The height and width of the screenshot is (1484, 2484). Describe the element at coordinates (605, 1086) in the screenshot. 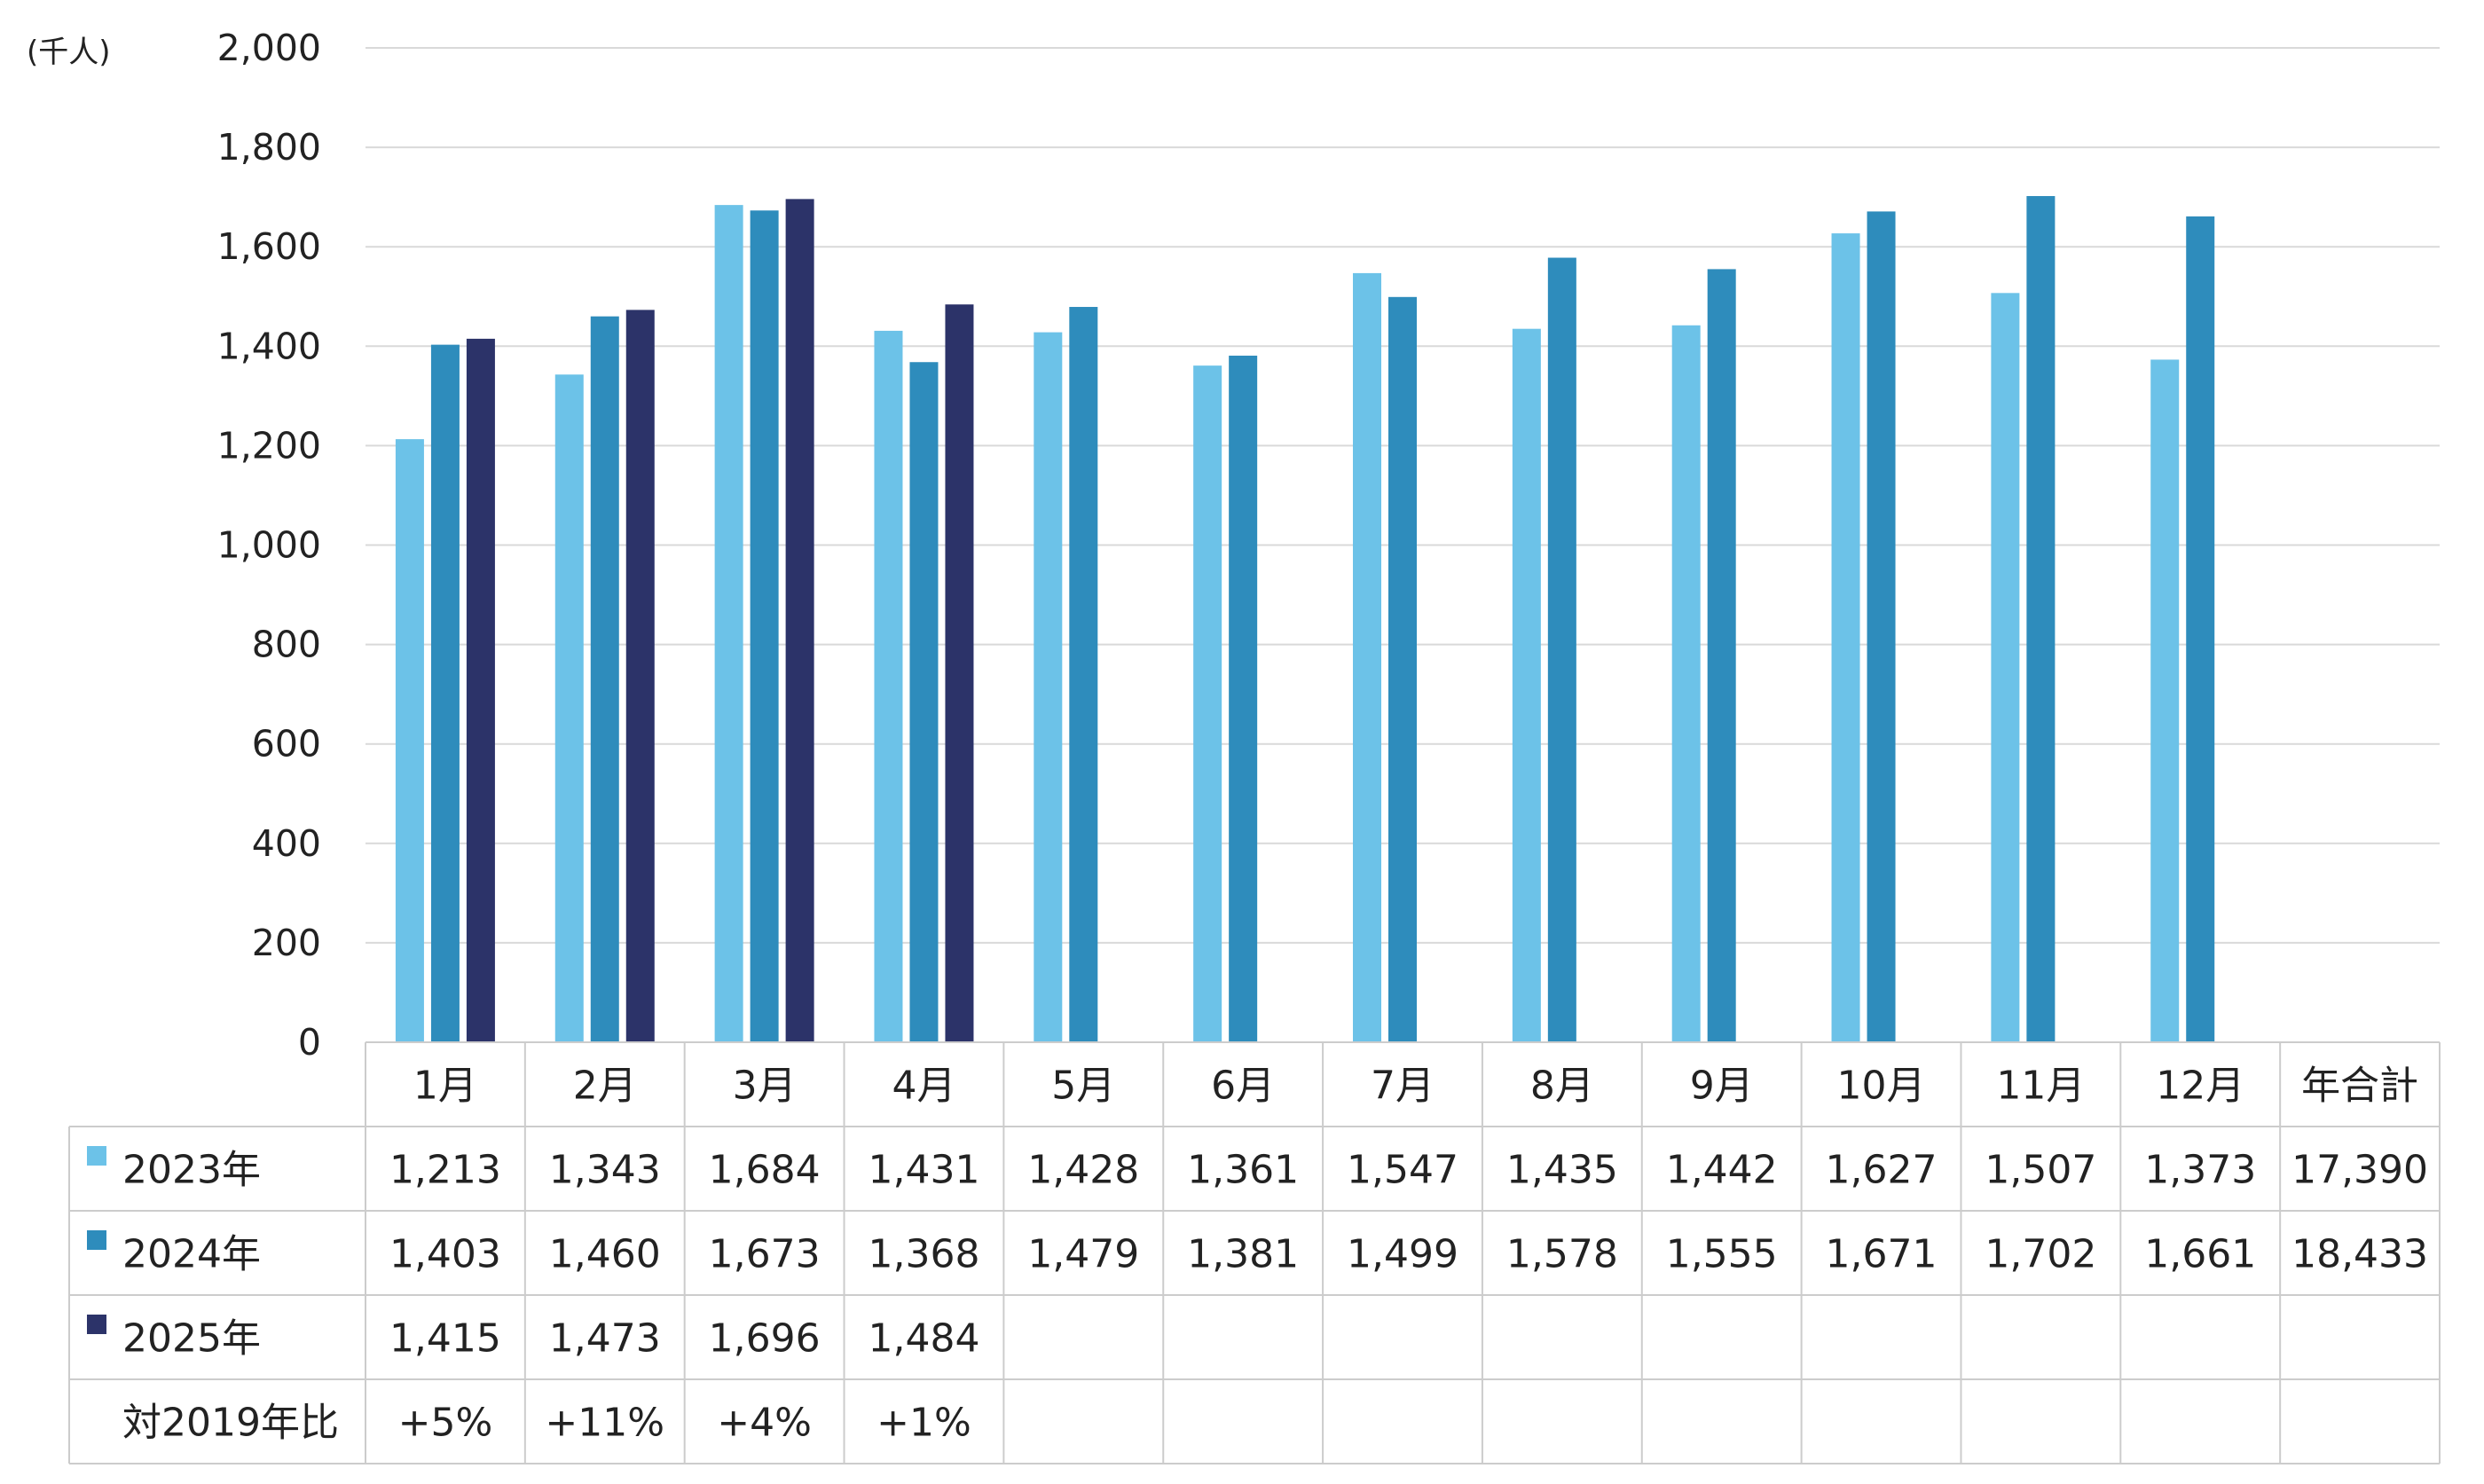

I see `x-category-label: 2月` at that location.